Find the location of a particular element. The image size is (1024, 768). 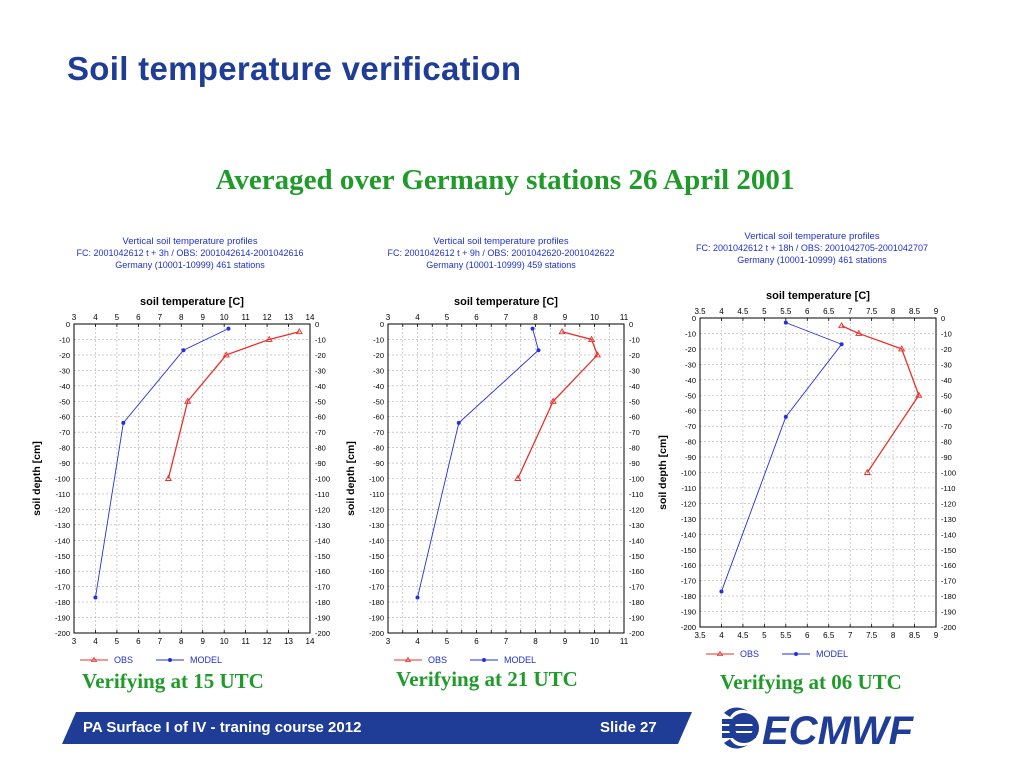

y-tick-label-left: -10 is located at coordinates (378, 339).